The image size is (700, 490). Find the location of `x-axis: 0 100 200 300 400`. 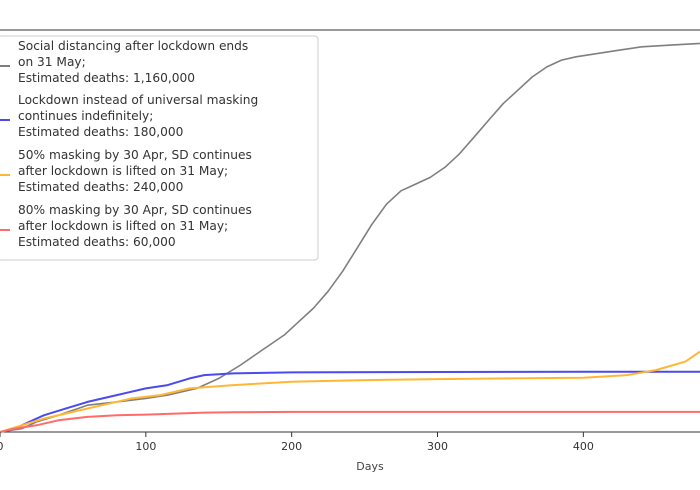

x-axis: 0 100 200 300 400 is located at coordinates (297, 442).